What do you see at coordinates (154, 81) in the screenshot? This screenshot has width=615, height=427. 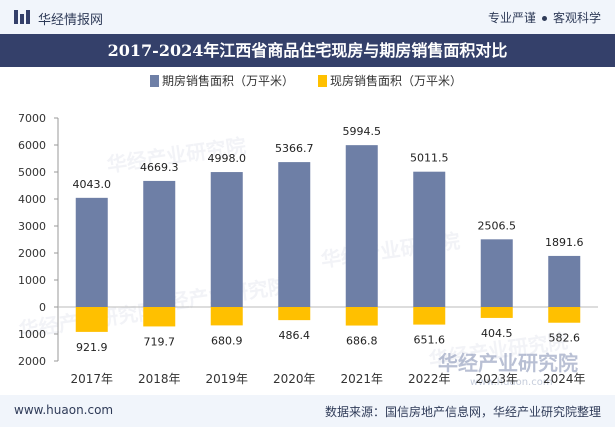 I see `legend-swatch-primary` at bounding box center [154, 81].